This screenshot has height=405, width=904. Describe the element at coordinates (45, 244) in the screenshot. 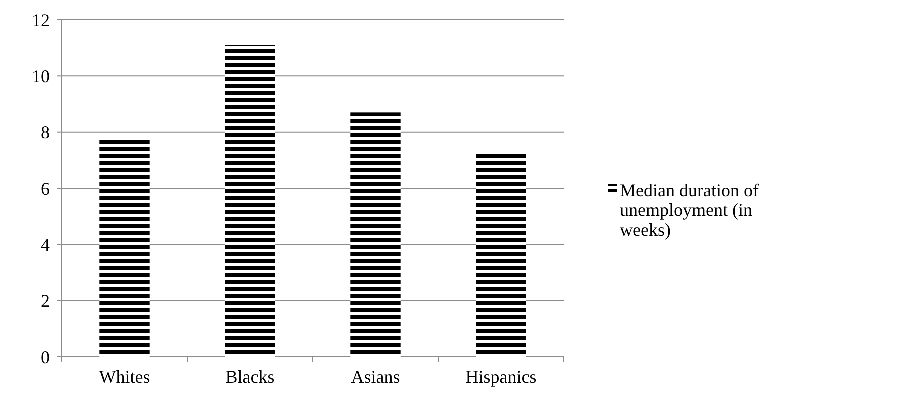

I see `y-tick-label: 4` at that location.